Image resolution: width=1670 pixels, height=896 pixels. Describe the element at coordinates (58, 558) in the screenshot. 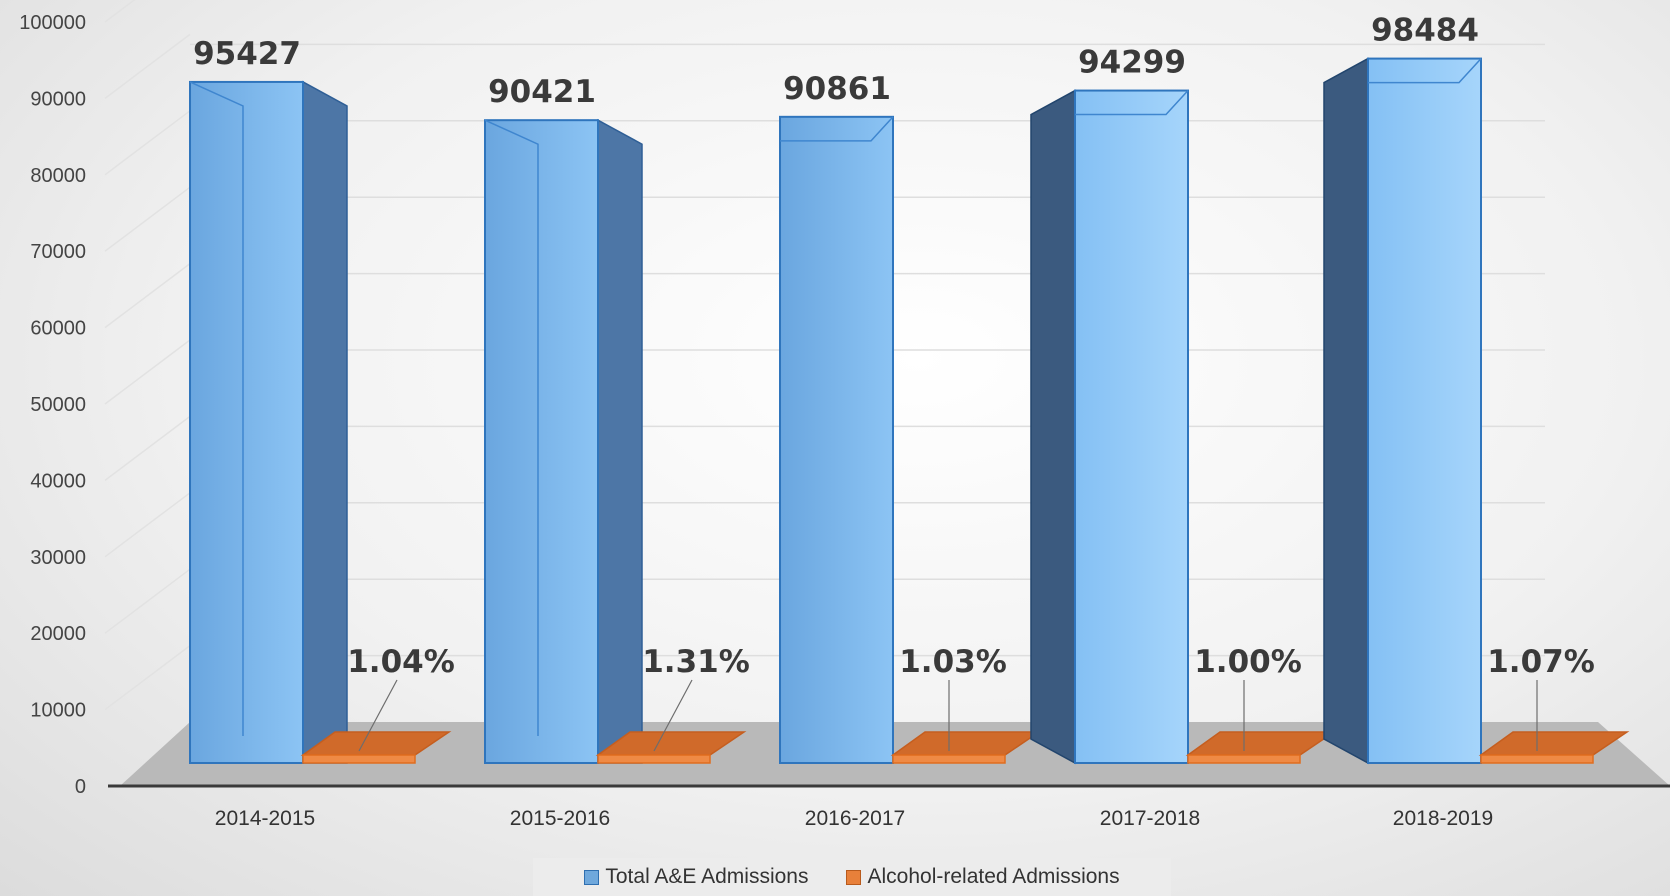

I see `y-tick-label: 30000` at that location.